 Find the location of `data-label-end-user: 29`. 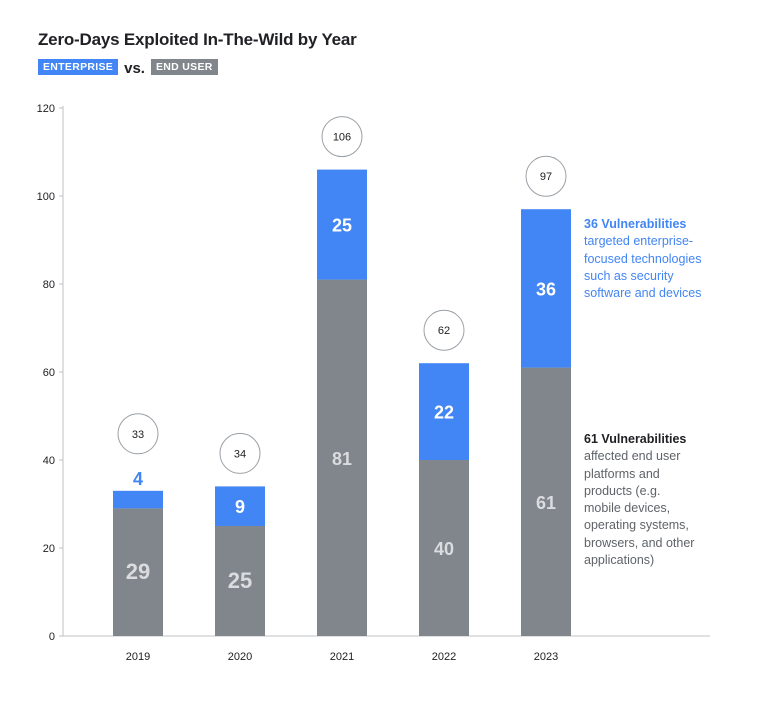

data-label-end-user: 29 is located at coordinates (138, 571).